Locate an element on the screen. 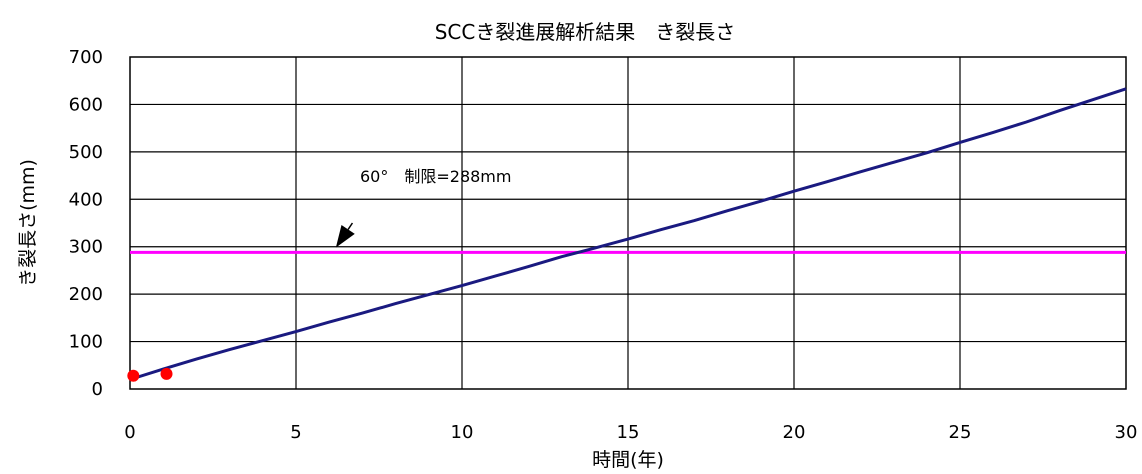  x-axis-label: 時間(年) is located at coordinates (628, 460).